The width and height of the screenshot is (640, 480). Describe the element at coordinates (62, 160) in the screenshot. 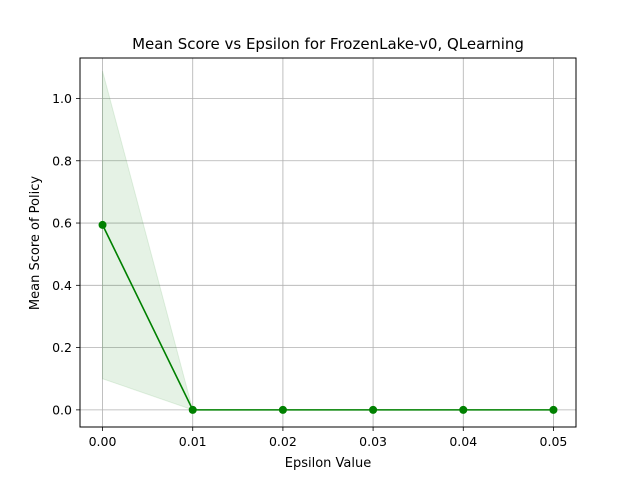

I see `y-tick-label: 0.8` at that location.